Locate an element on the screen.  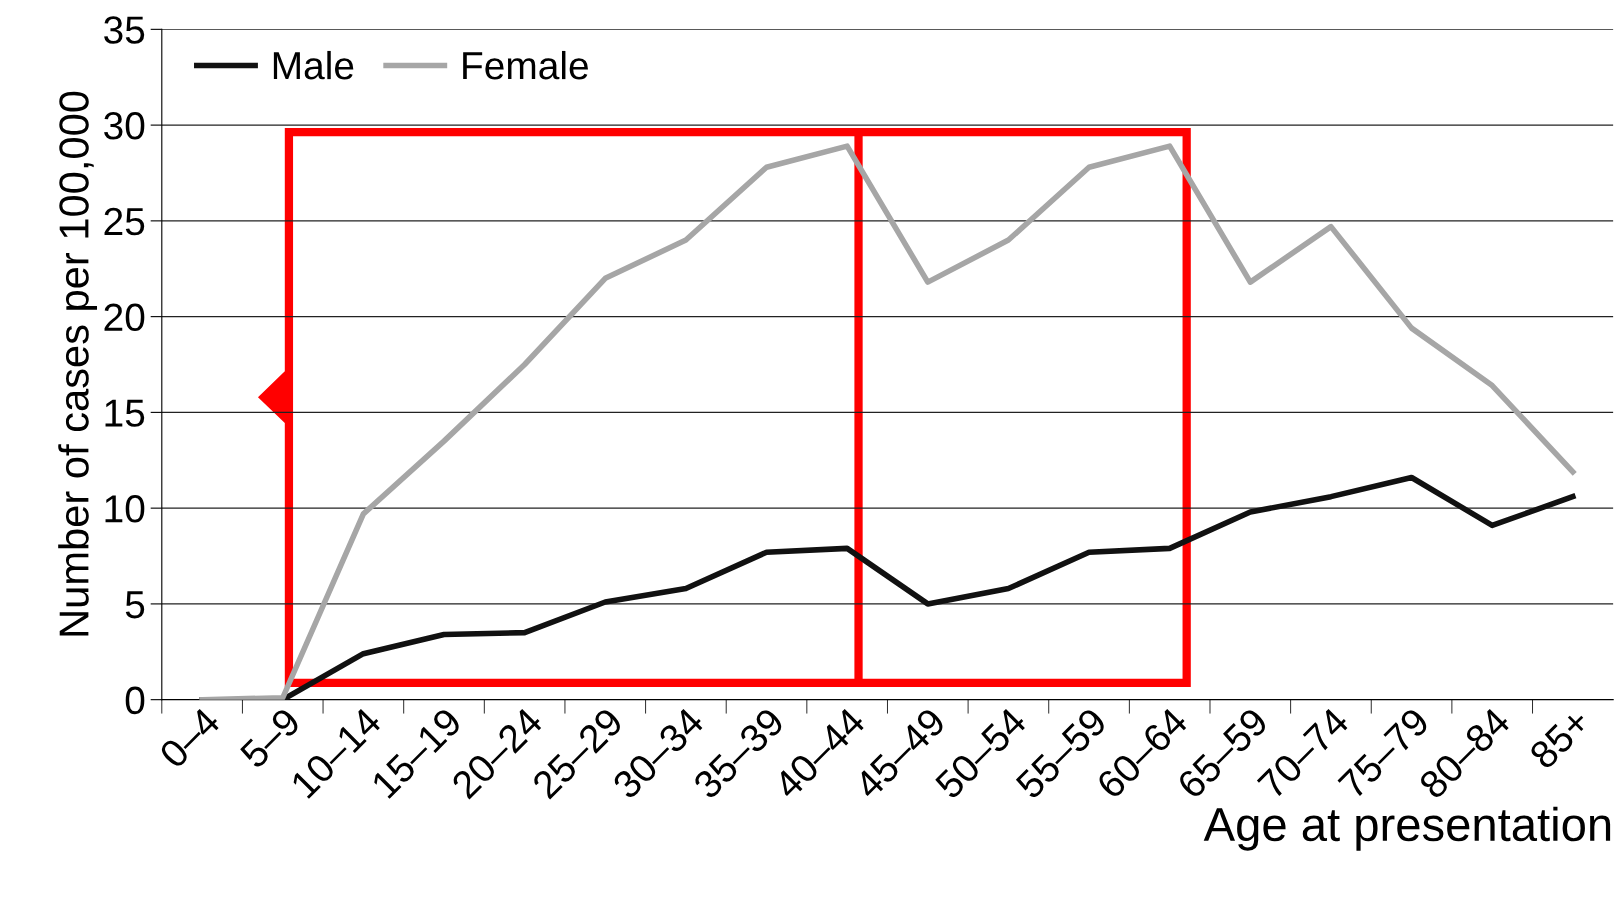
x-tick-label: 0–4 is located at coordinates (190, 738).